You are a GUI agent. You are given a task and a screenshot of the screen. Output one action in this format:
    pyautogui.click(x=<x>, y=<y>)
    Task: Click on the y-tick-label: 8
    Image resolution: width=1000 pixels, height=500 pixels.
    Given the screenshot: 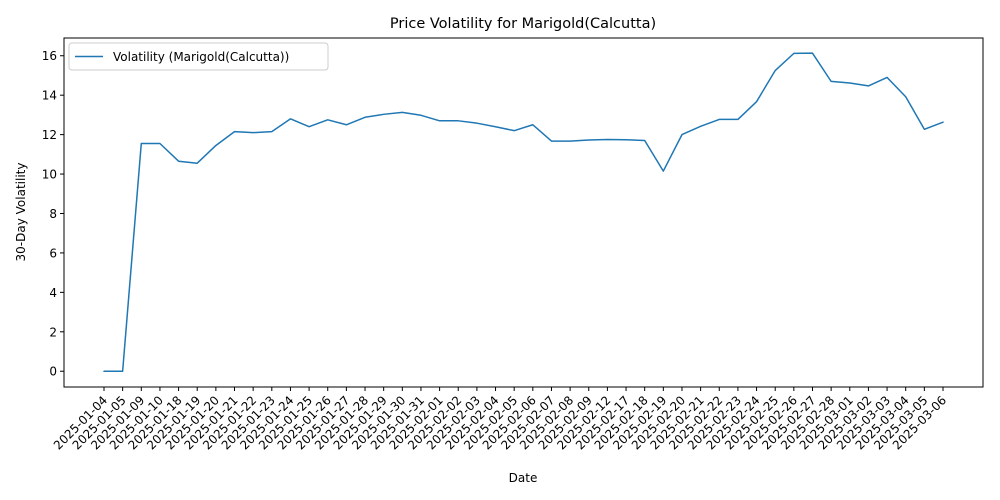 What is the action you would take?
    pyautogui.click(x=53, y=214)
    